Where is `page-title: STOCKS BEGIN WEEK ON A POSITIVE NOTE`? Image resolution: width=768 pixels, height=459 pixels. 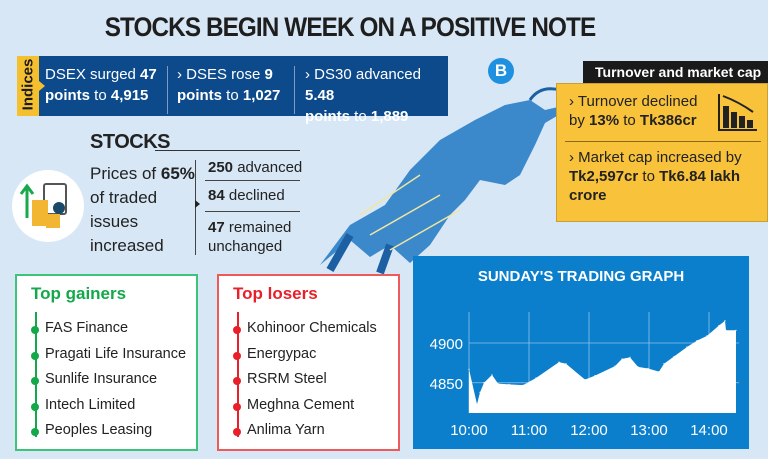 page-title: STOCKS BEGIN WEEK ON A POSITIVE NOTE is located at coordinates (350, 27).